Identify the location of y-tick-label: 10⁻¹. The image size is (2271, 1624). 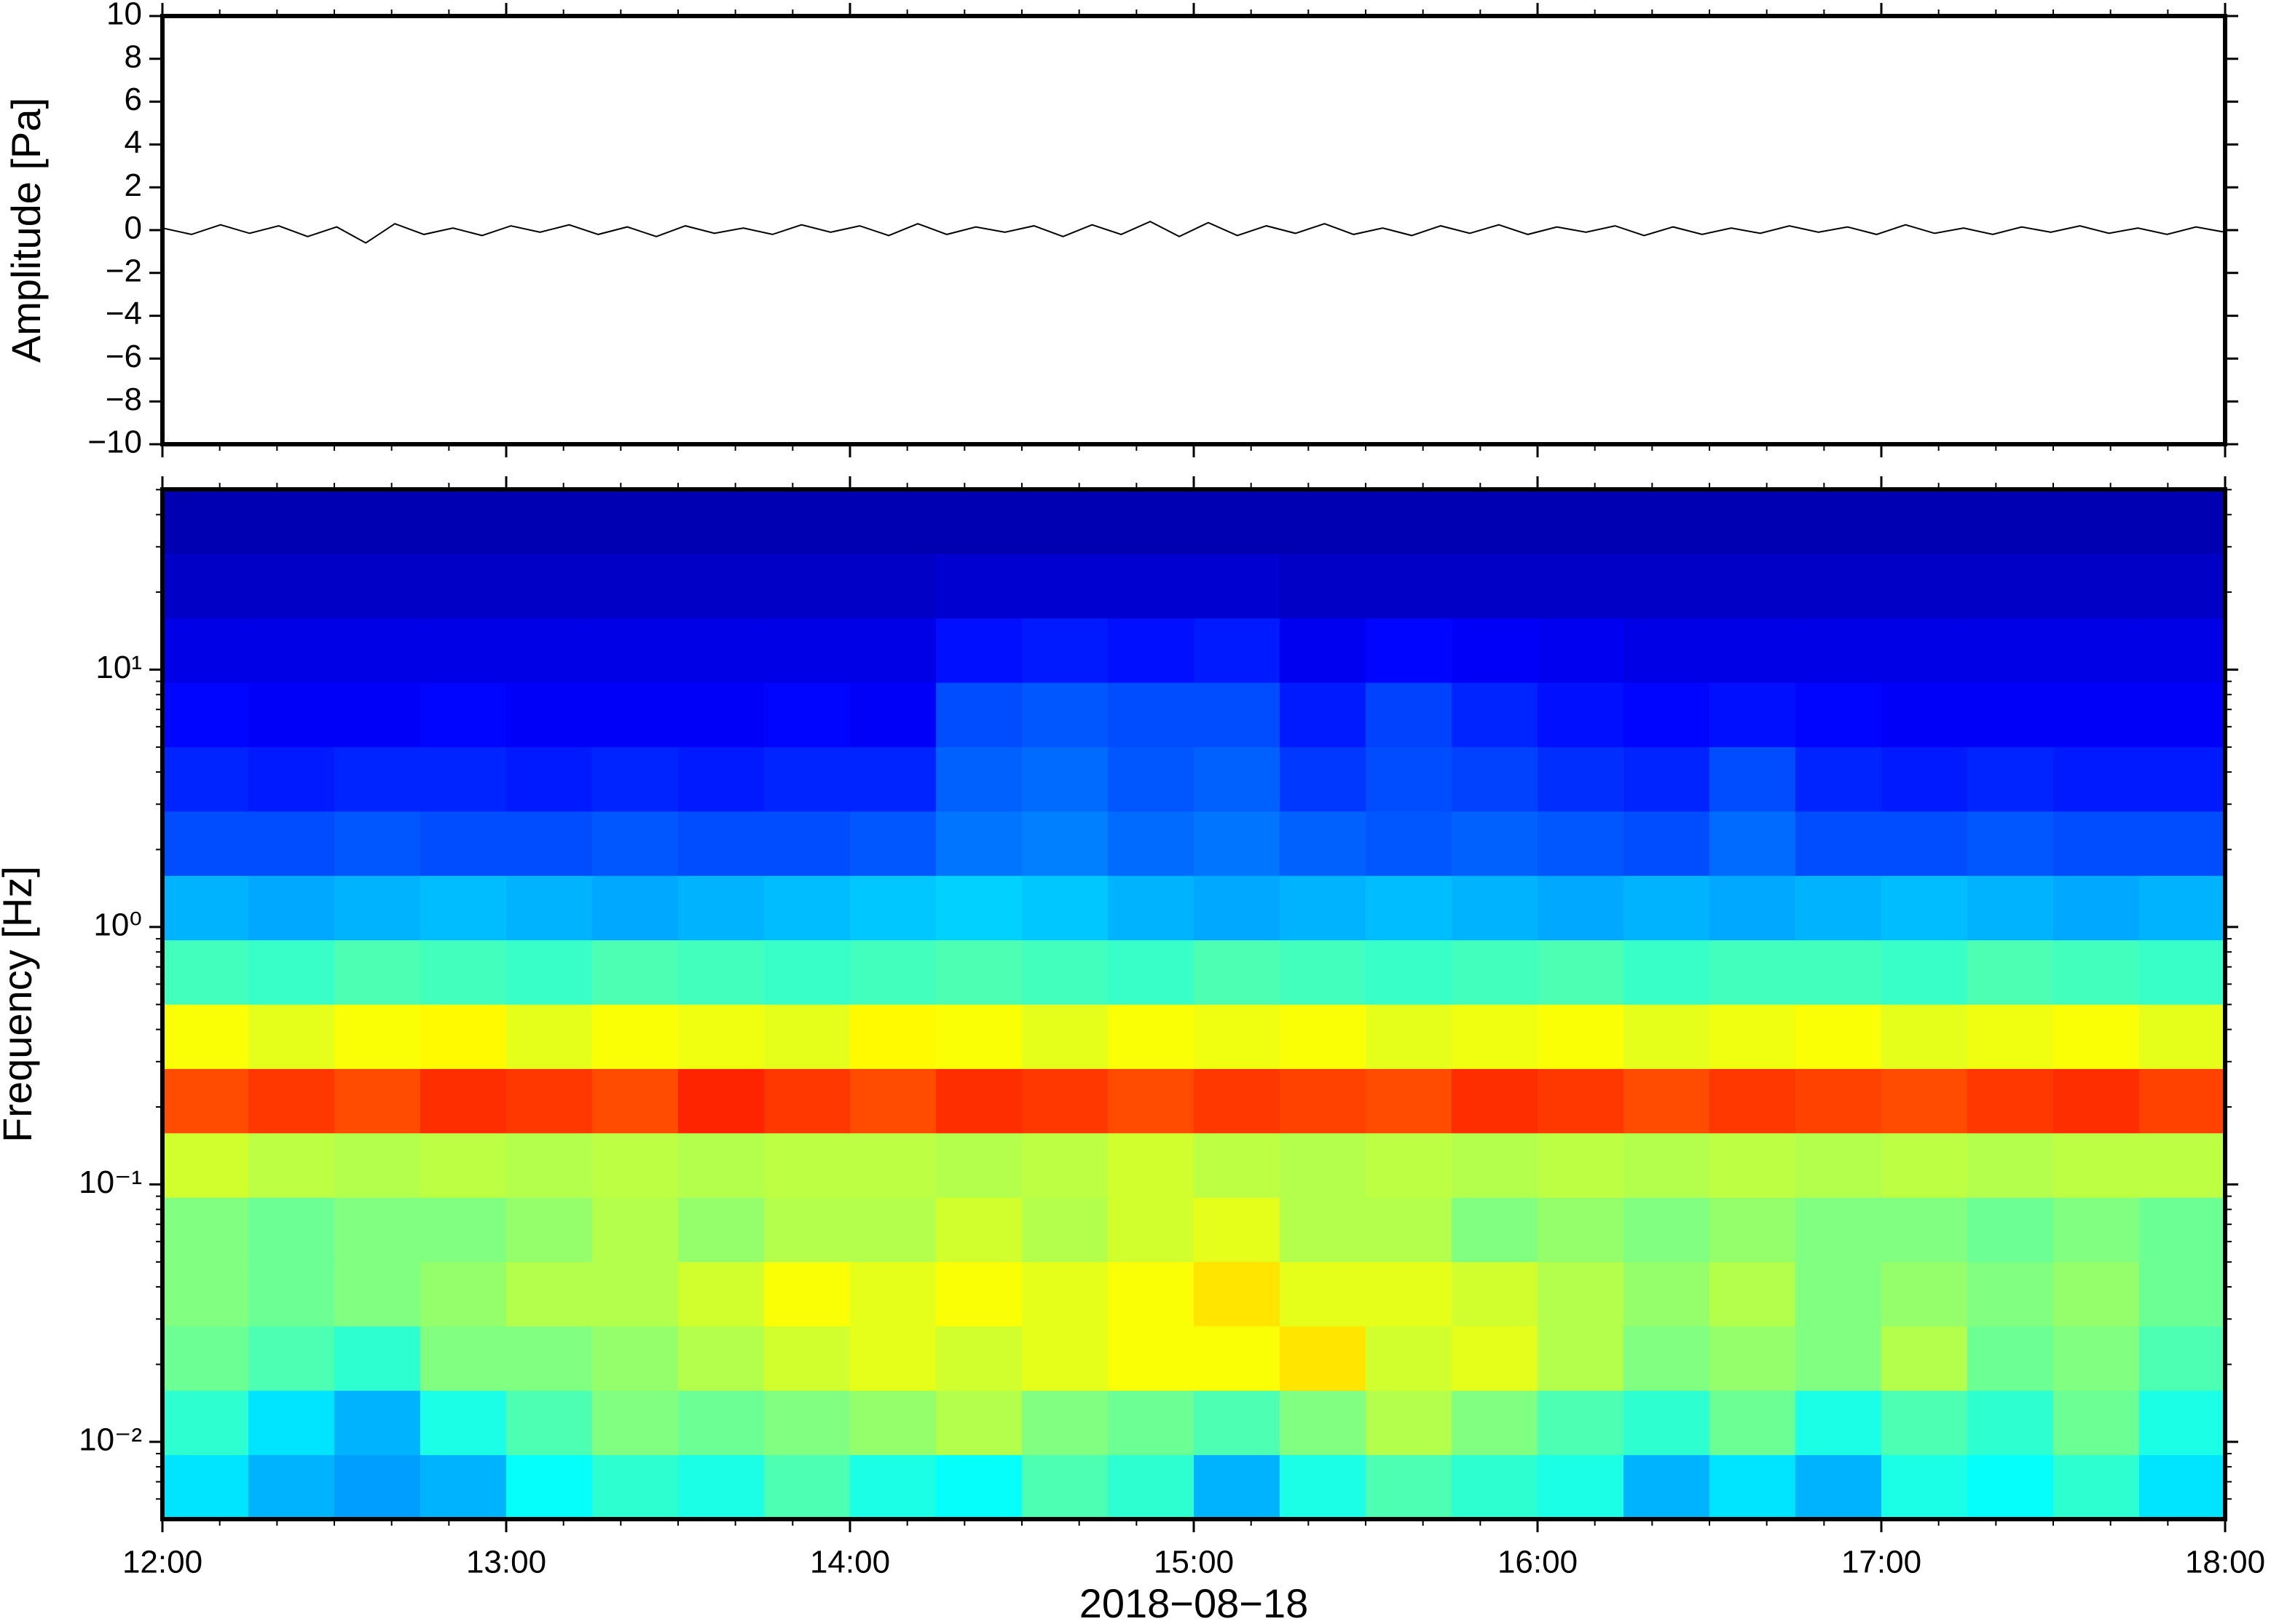
(111, 1182).